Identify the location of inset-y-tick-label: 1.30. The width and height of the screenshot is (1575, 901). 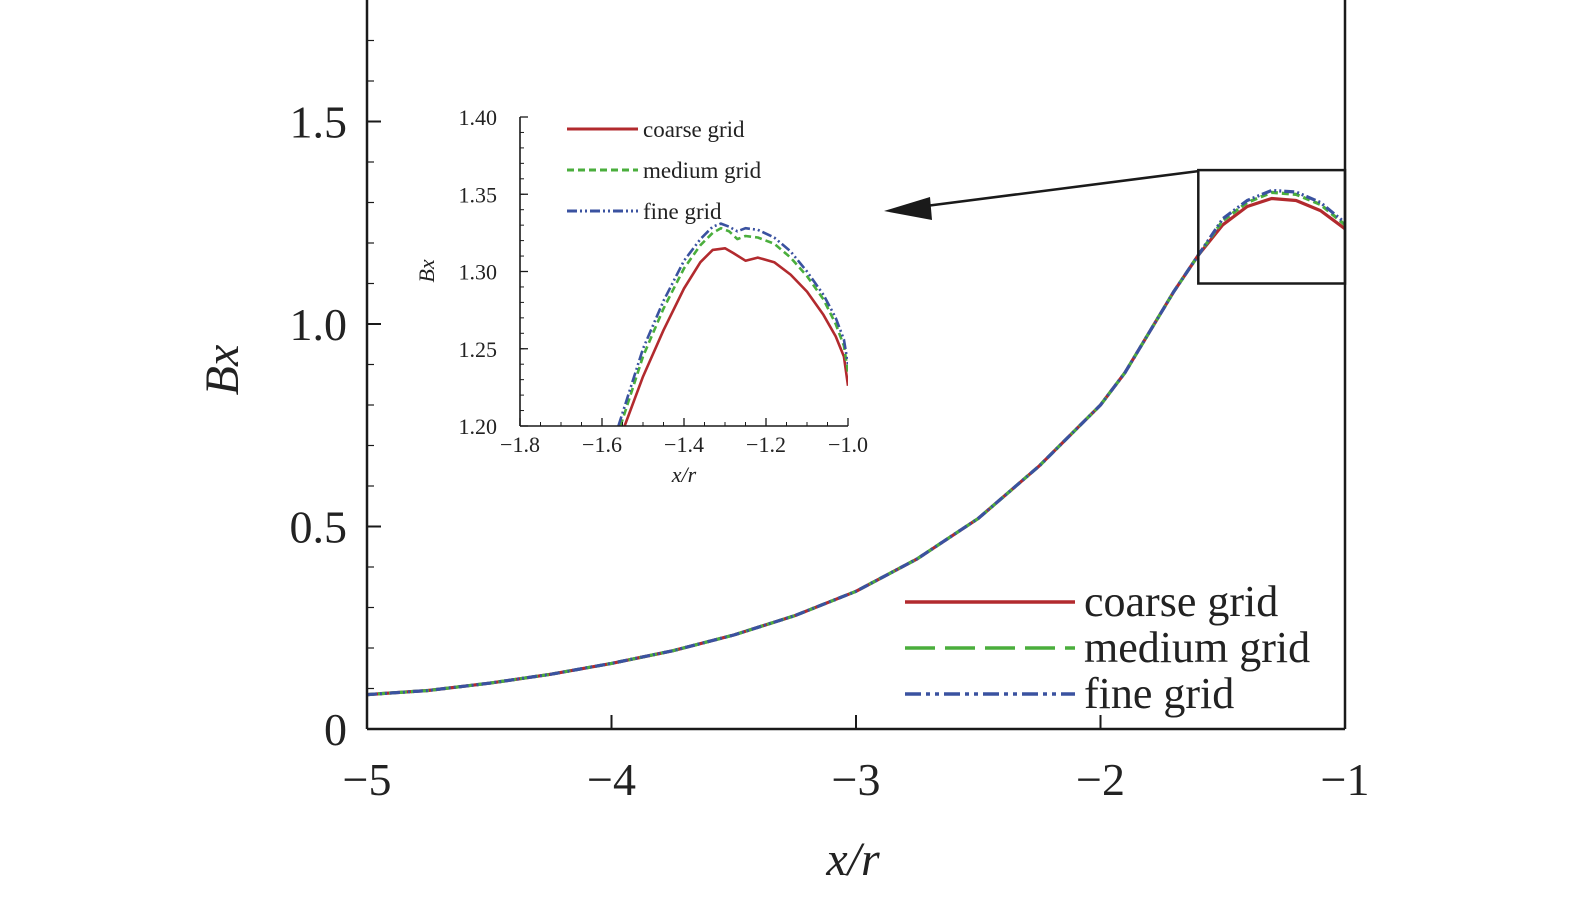
(478, 272).